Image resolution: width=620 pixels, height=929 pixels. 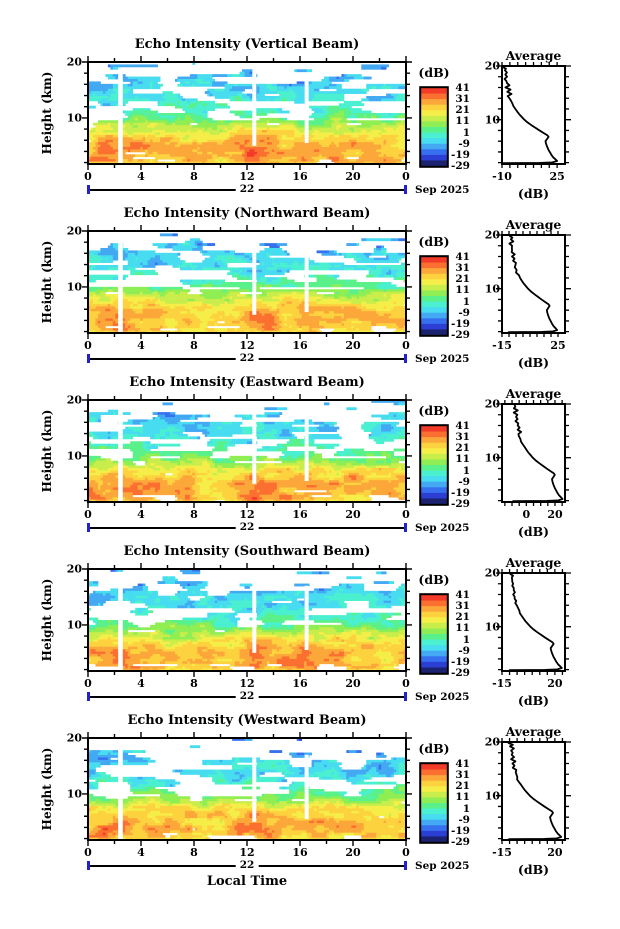 What do you see at coordinates (534, 284) in the screenshot?
I see `average-canvas-northward` at bounding box center [534, 284].